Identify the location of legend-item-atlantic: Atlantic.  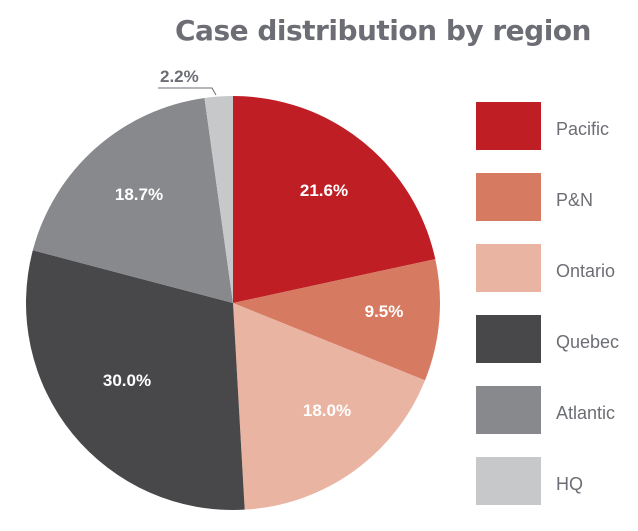
(556, 410).